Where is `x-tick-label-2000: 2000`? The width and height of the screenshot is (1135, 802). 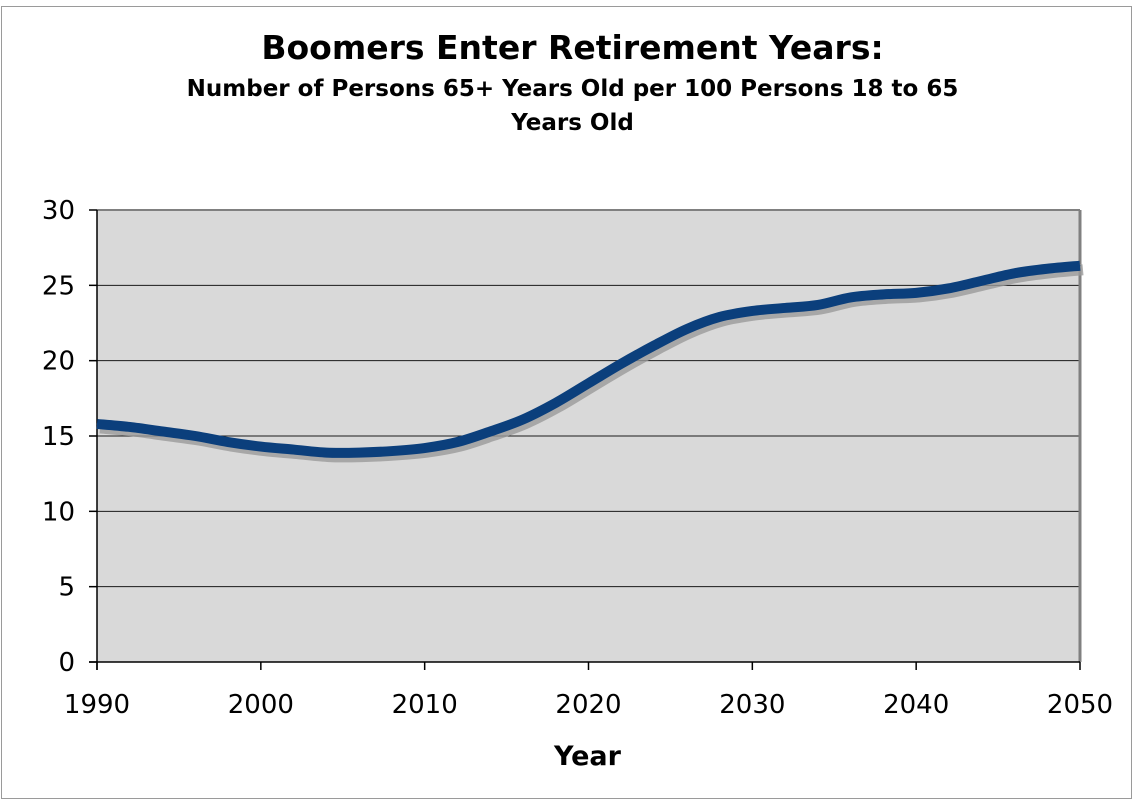
x-tick-label-2000: 2000 is located at coordinates (261, 705).